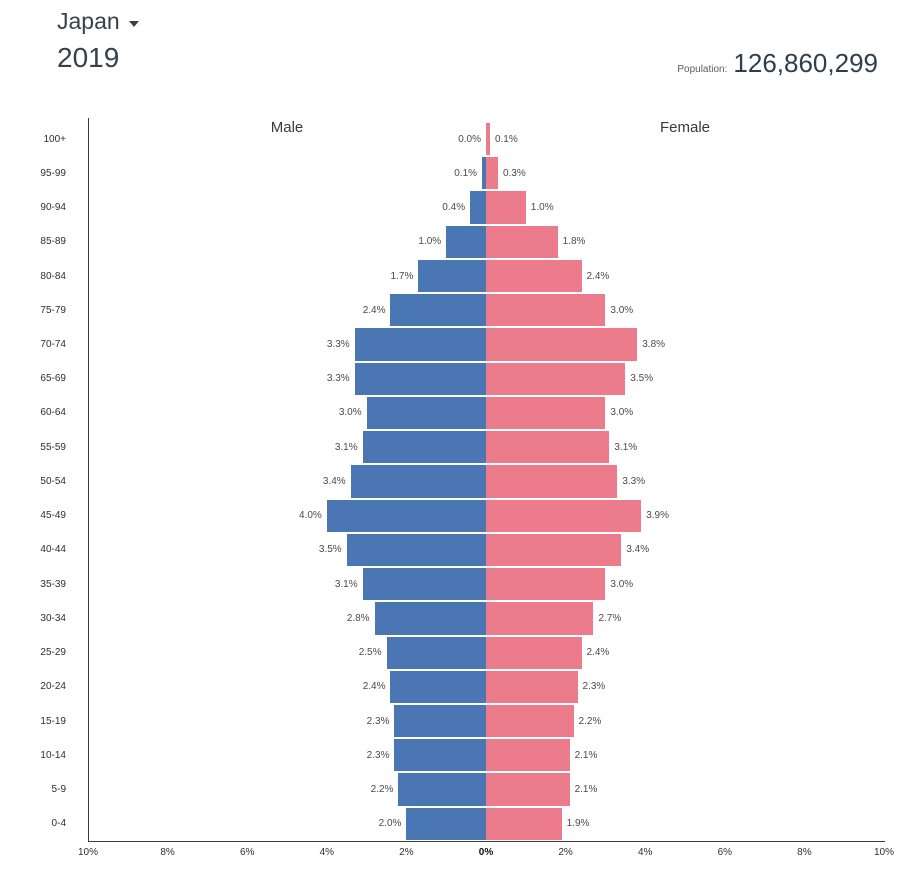  I want to click on pyramid-row: 2.3% 2.1%, so click(486, 755).